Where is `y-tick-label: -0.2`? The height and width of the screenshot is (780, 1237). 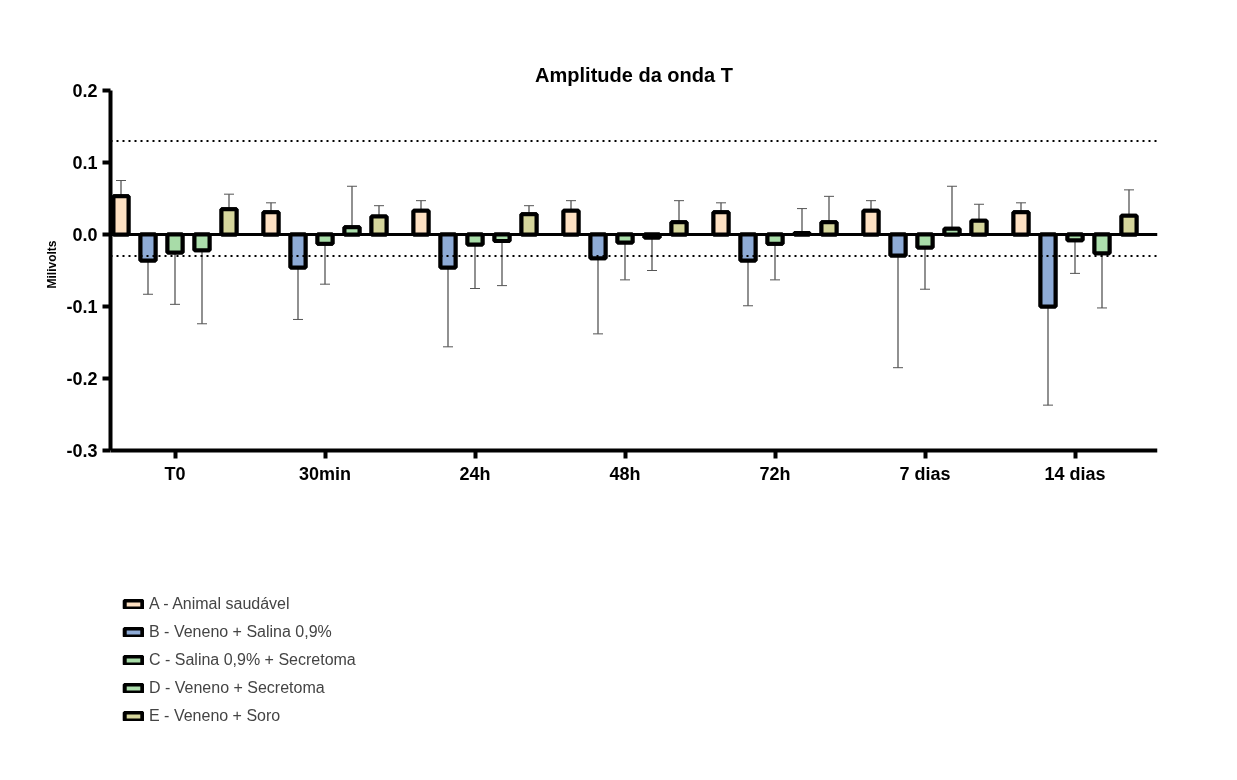
y-tick-label: -0.2 is located at coordinates (82, 379).